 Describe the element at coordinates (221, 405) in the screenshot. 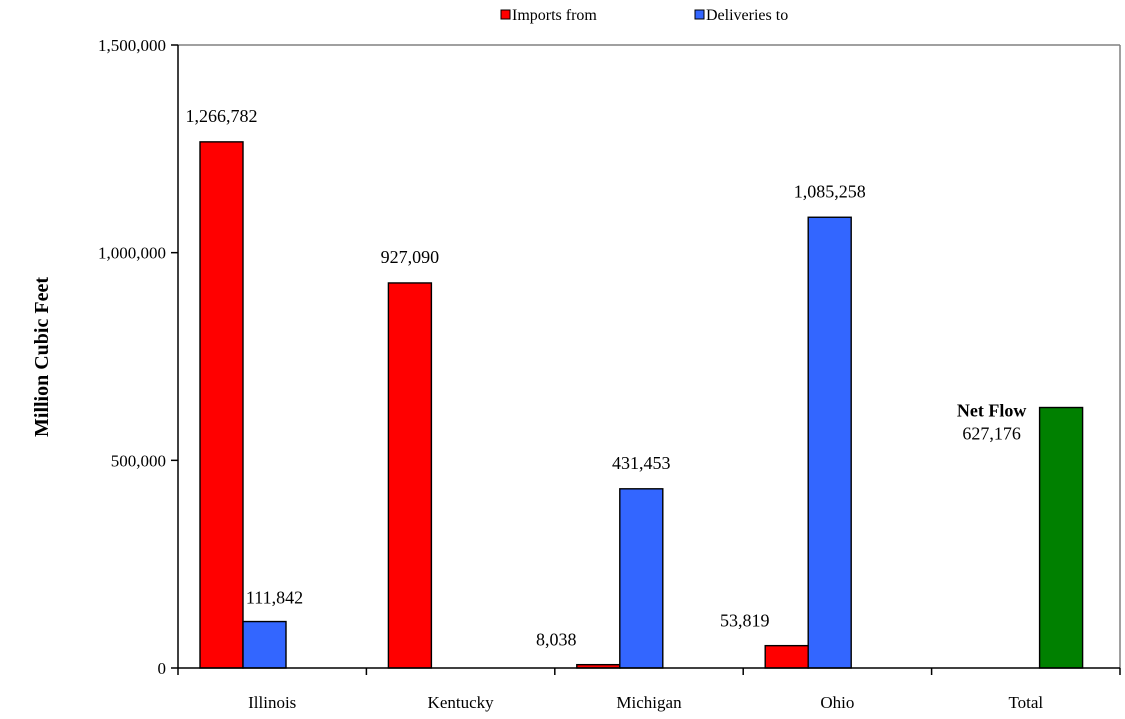

I see `bar-imports-from-illinois` at that location.